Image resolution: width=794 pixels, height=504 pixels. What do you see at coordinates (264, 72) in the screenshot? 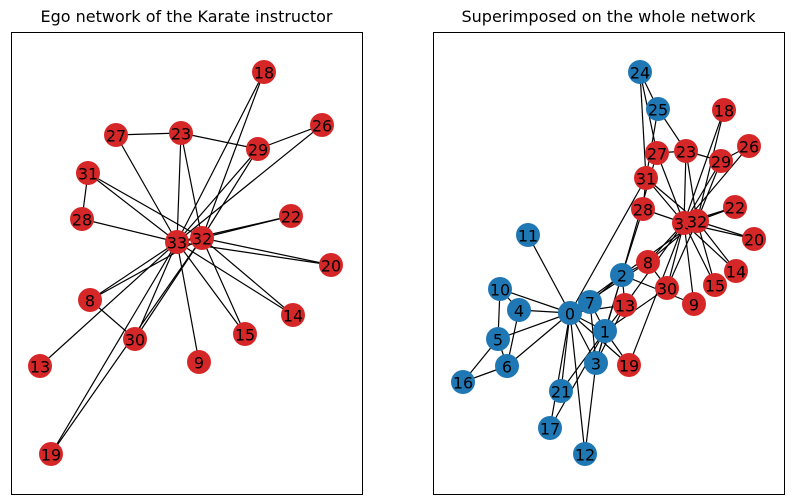
I see `ego-node-18: 18` at bounding box center [264, 72].